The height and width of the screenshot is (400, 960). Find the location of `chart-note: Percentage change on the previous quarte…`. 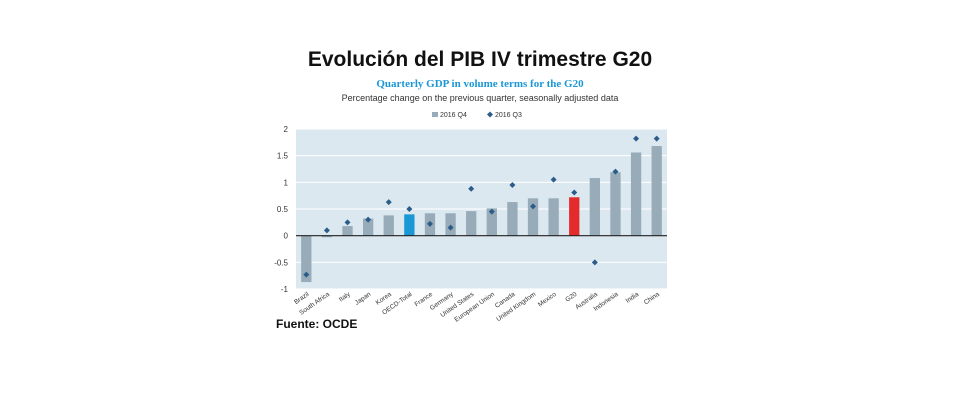

chart-note: Percentage change on the previous quarte… is located at coordinates (480, 98).